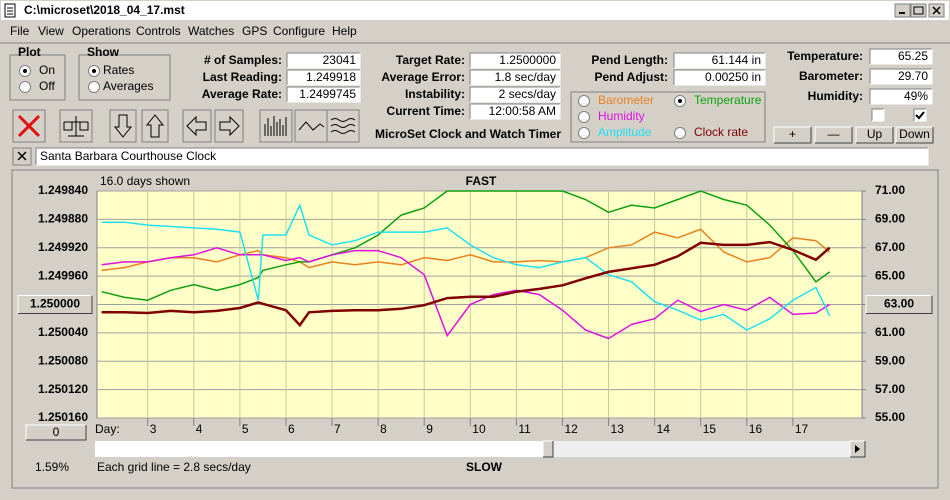 The image size is (950, 500). What do you see at coordinates (319, 449) in the screenshot?
I see `scrollbar-fill` at bounding box center [319, 449].